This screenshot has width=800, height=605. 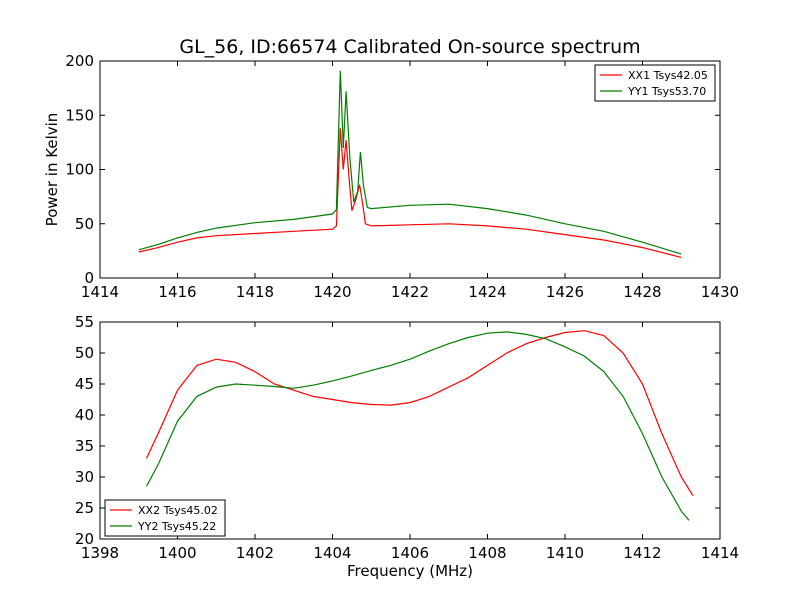 What do you see at coordinates (642, 553) in the screenshot?
I see `x-tick-label: 1412` at bounding box center [642, 553].